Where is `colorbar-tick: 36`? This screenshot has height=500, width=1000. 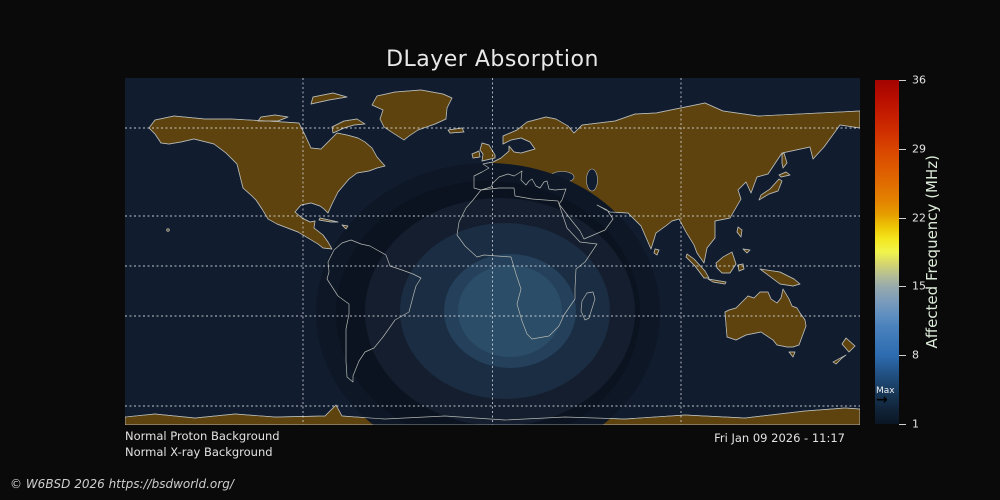
colorbar-tick: 36 is located at coordinates (912, 80).